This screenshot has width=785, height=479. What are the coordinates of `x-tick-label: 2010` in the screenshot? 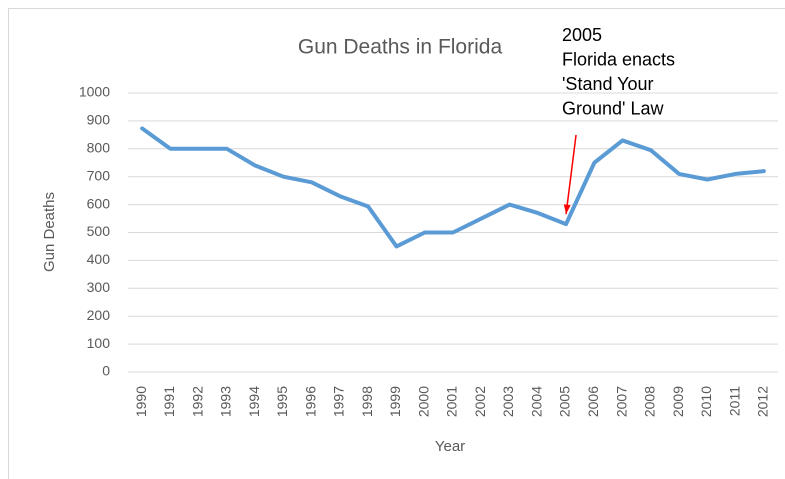 It's located at (706, 401).